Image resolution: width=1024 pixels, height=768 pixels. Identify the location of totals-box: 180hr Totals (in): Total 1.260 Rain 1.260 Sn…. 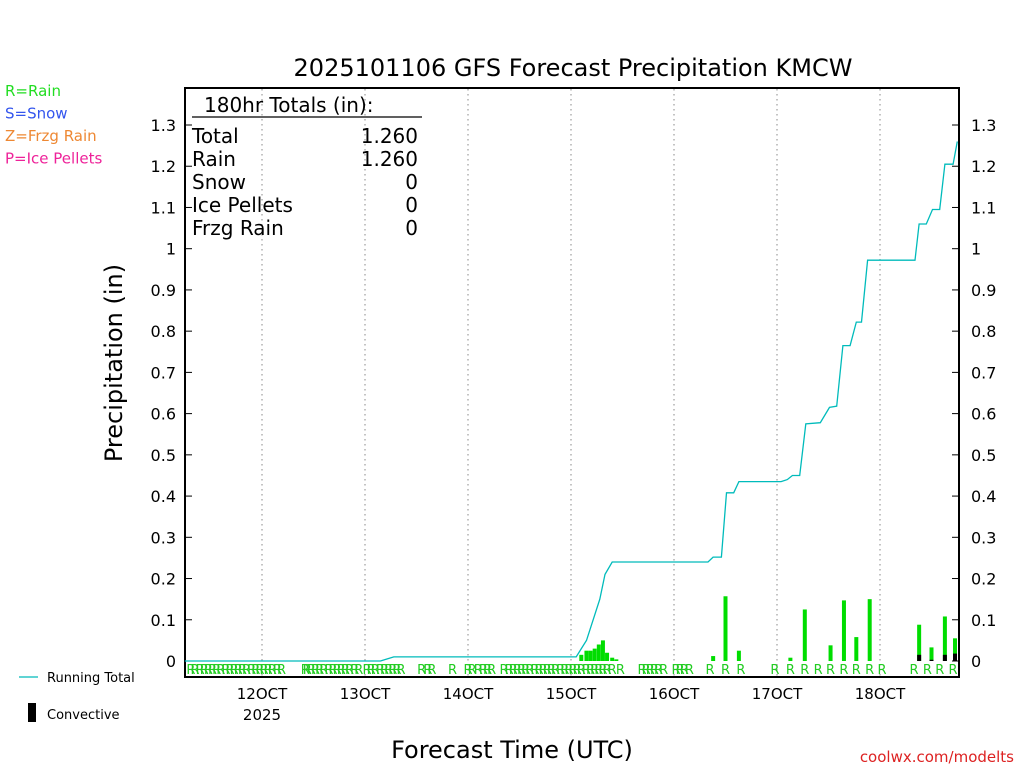
(306, 166).